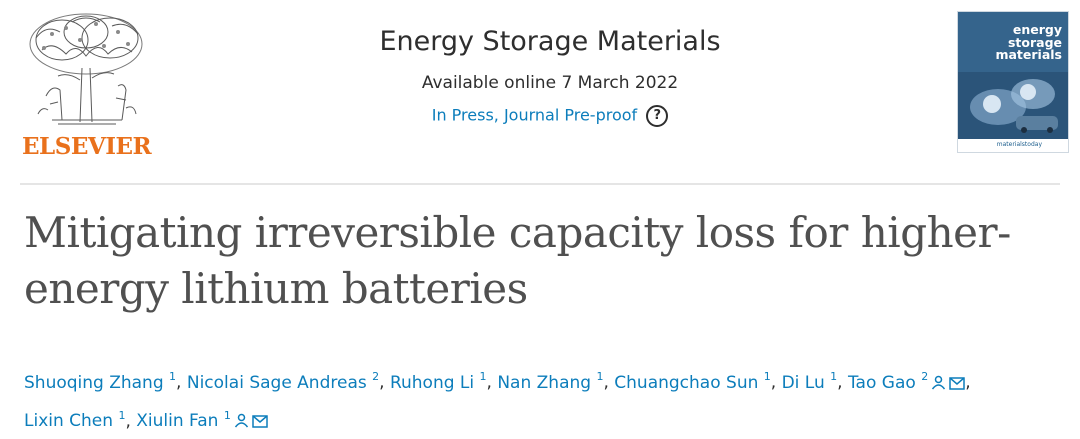 The image size is (1080, 439). I want to click on author-link: Tao Gao 2, so click(906, 381).